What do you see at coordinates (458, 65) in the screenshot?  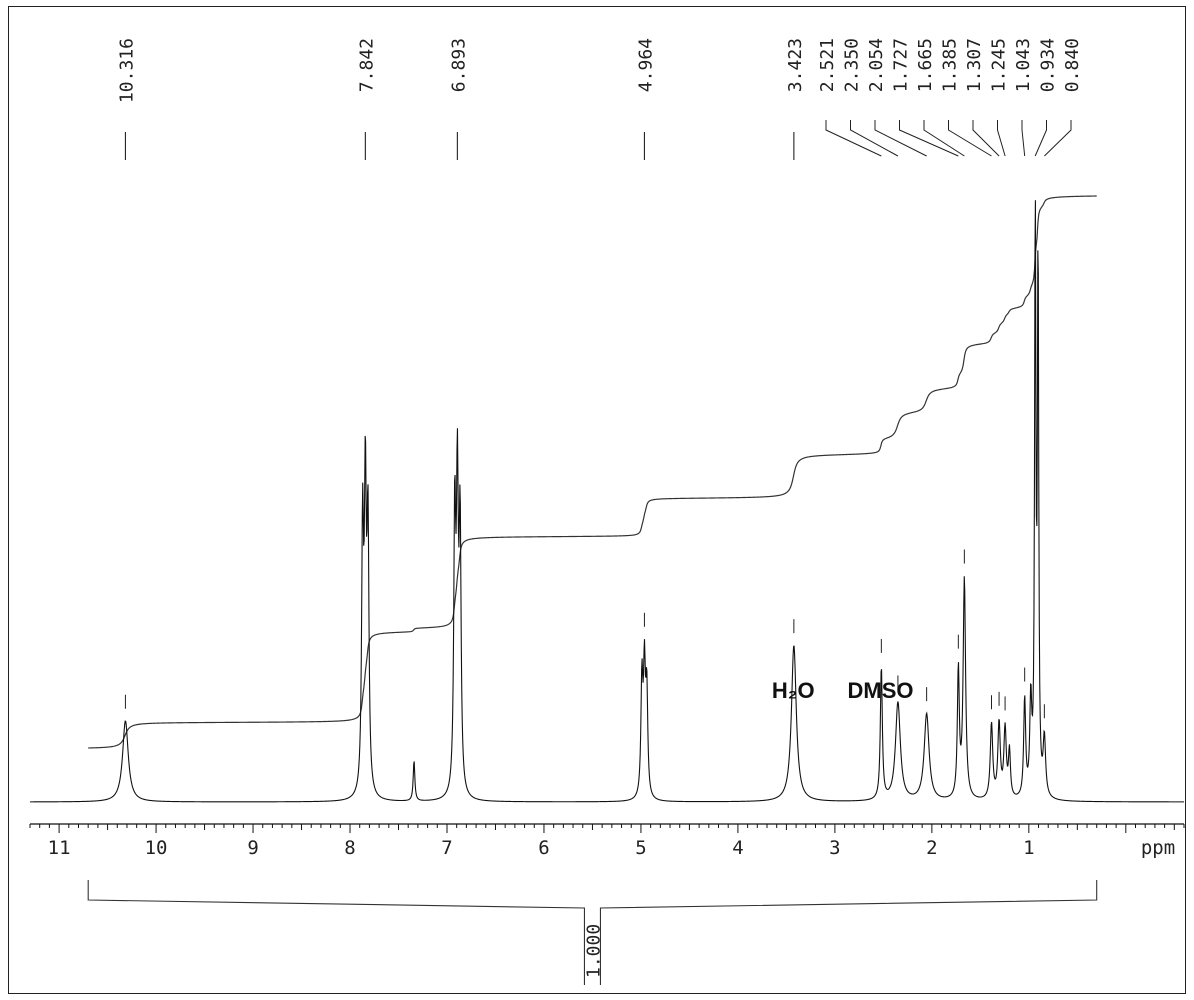 I see `peak-shift-label: 6.893` at bounding box center [458, 65].